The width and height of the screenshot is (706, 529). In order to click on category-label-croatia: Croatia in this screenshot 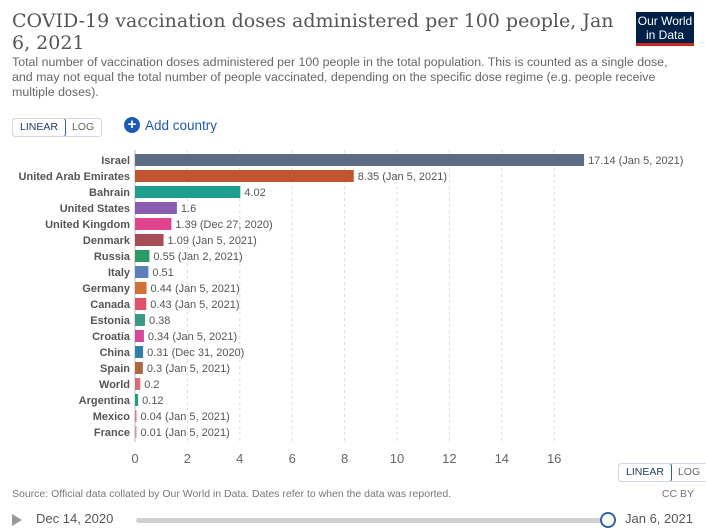, I will do `click(111, 337)`.